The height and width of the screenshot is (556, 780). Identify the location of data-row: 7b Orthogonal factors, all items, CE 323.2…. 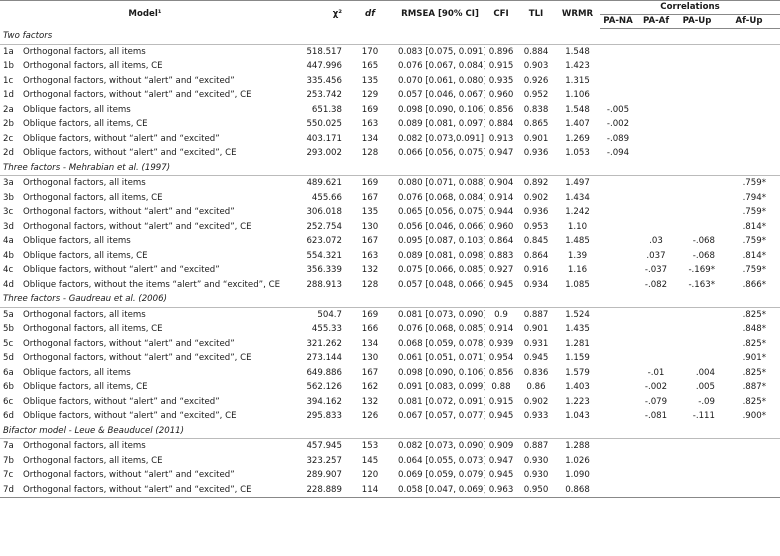
(390, 461).